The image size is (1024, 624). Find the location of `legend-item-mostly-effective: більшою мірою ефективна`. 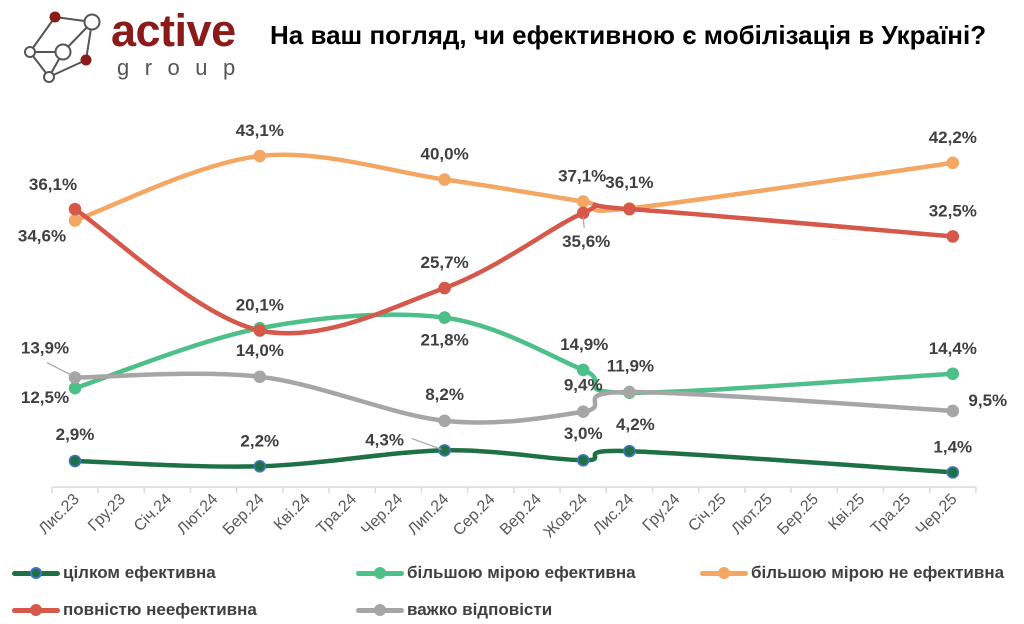

legend-item-mostly-effective: більшою мірою ефективна is located at coordinates (496, 573).